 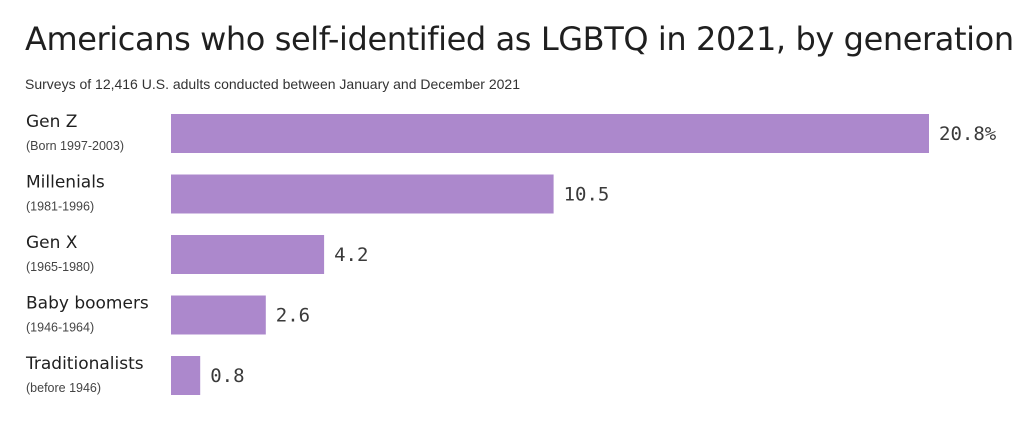 What do you see at coordinates (84, 364) in the screenshot?
I see `category-label: Traditionalists` at bounding box center [84, 364].